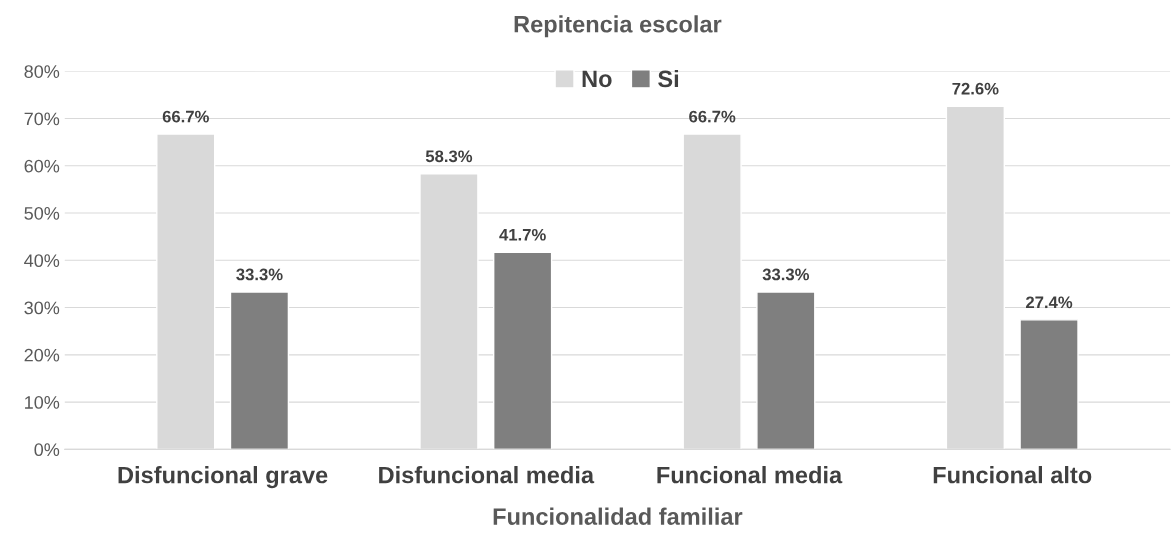 Image resolution: width=1176 pixels, height=548 pixels. I want to click on y-tick-label: 70%, so click(42, 119).